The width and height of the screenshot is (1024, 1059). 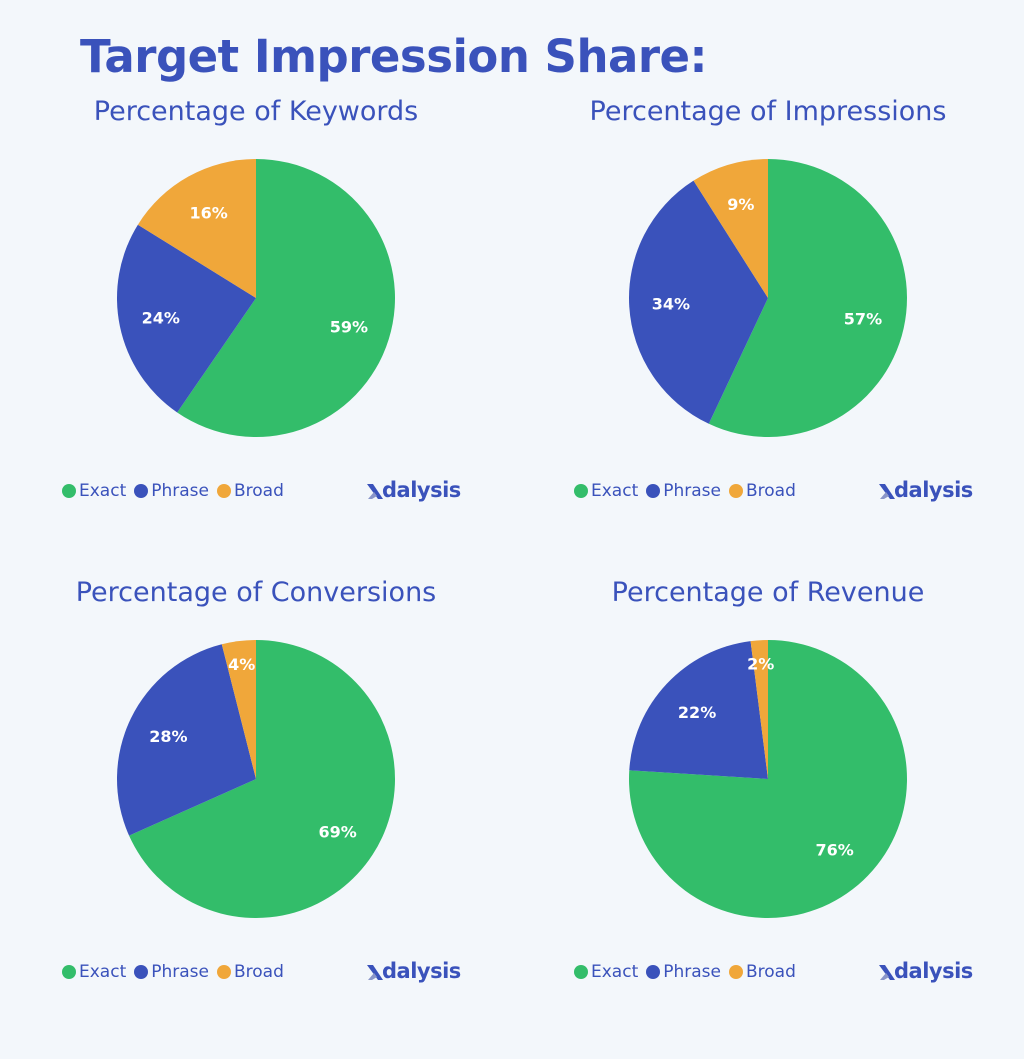 I want to click on slice-label-exact: 76%, so click(x=834, y=849).